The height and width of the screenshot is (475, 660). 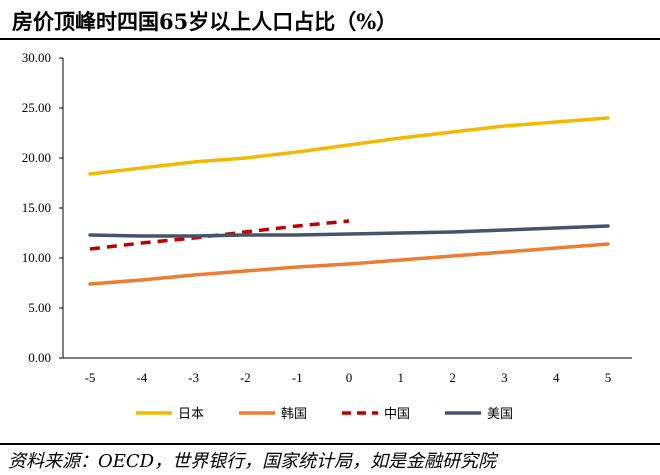 I want to click on series-line-日本, so click(x=349, y=146).